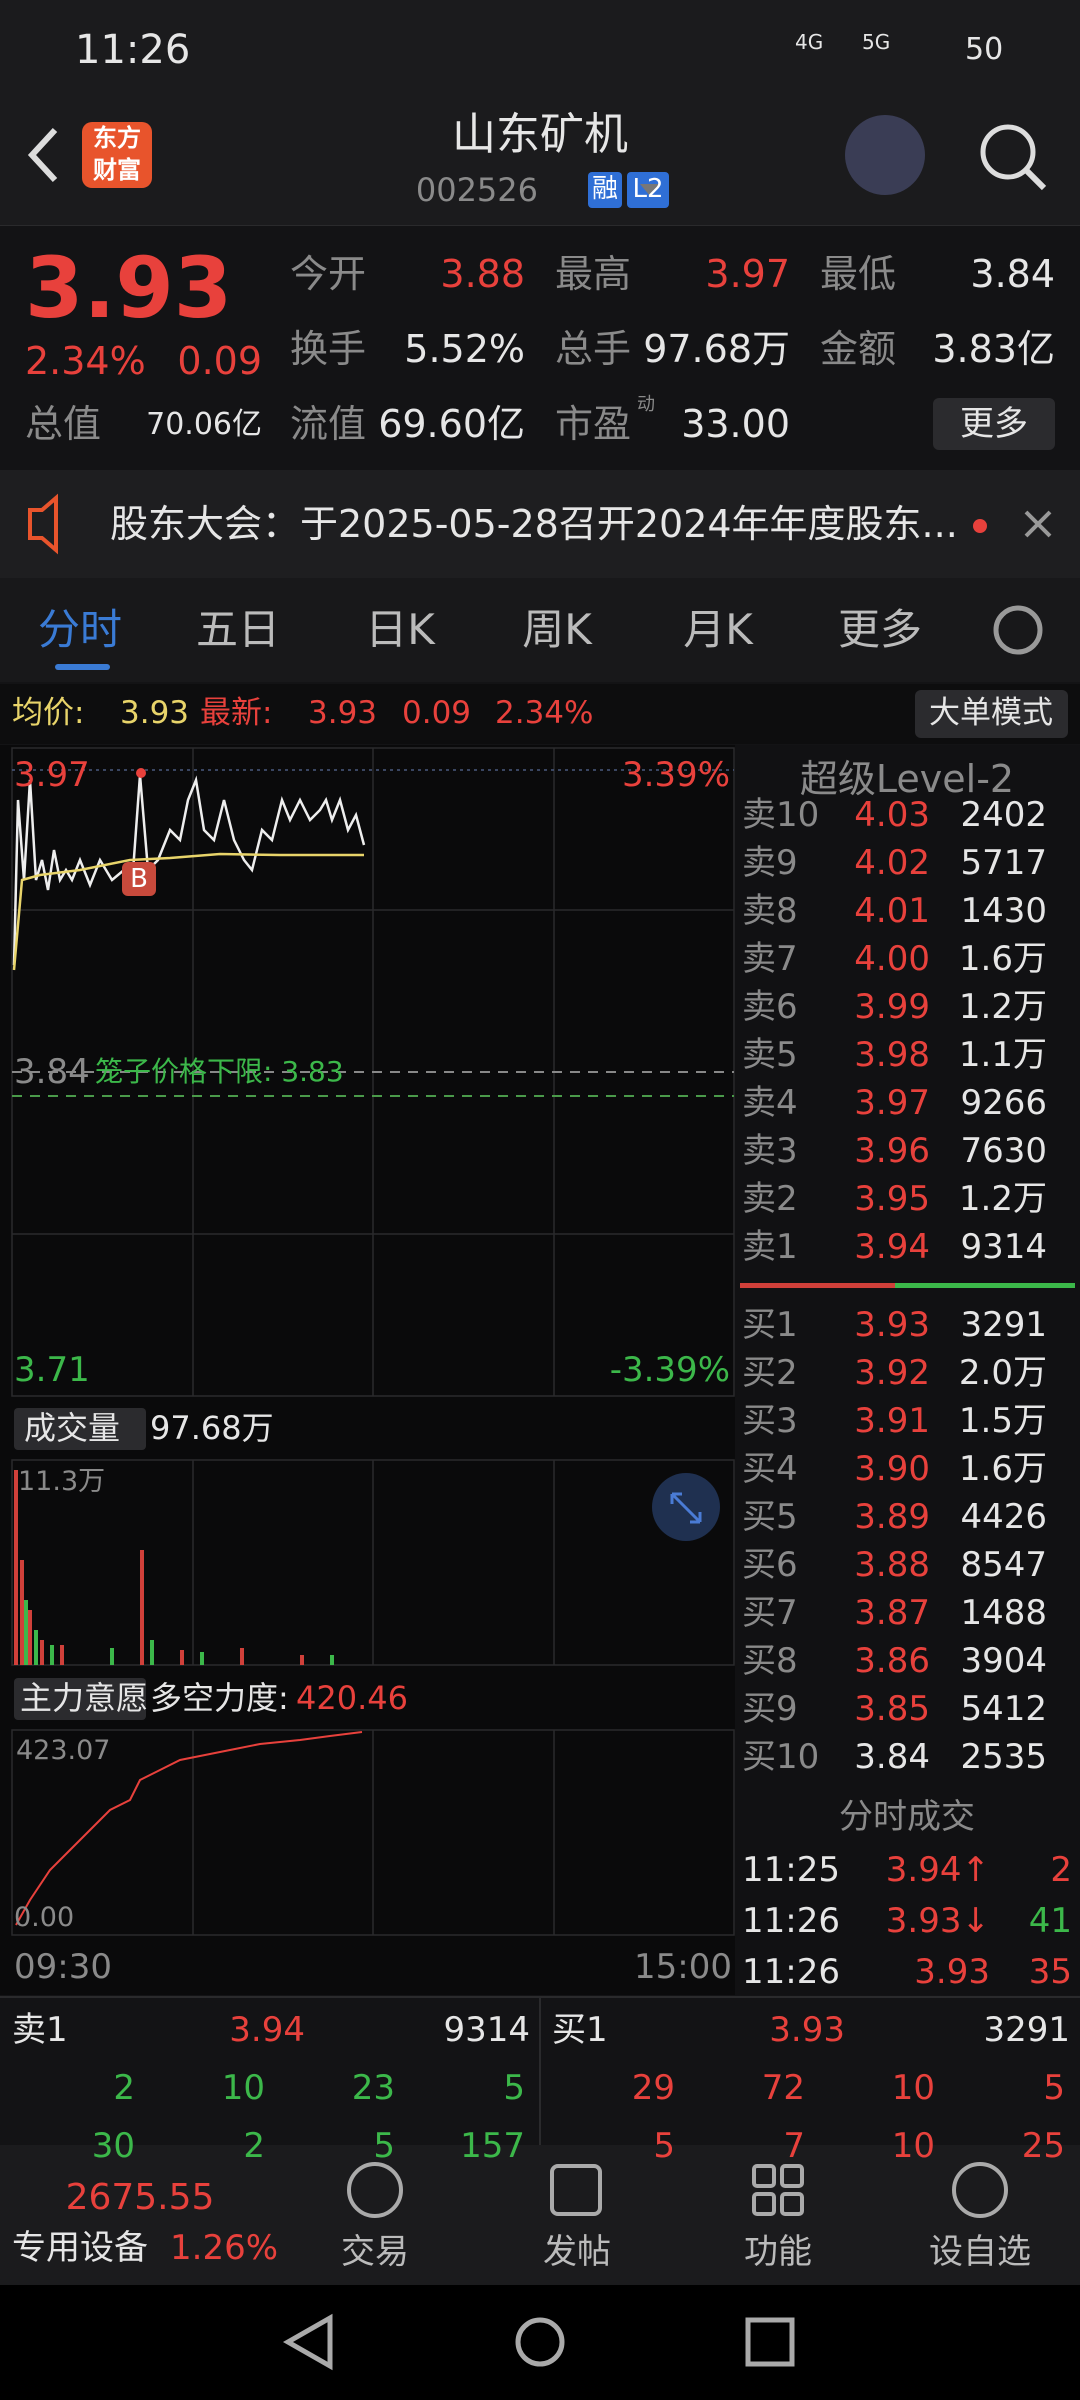  I want to click on field-label: 总手, so click(593, 349).